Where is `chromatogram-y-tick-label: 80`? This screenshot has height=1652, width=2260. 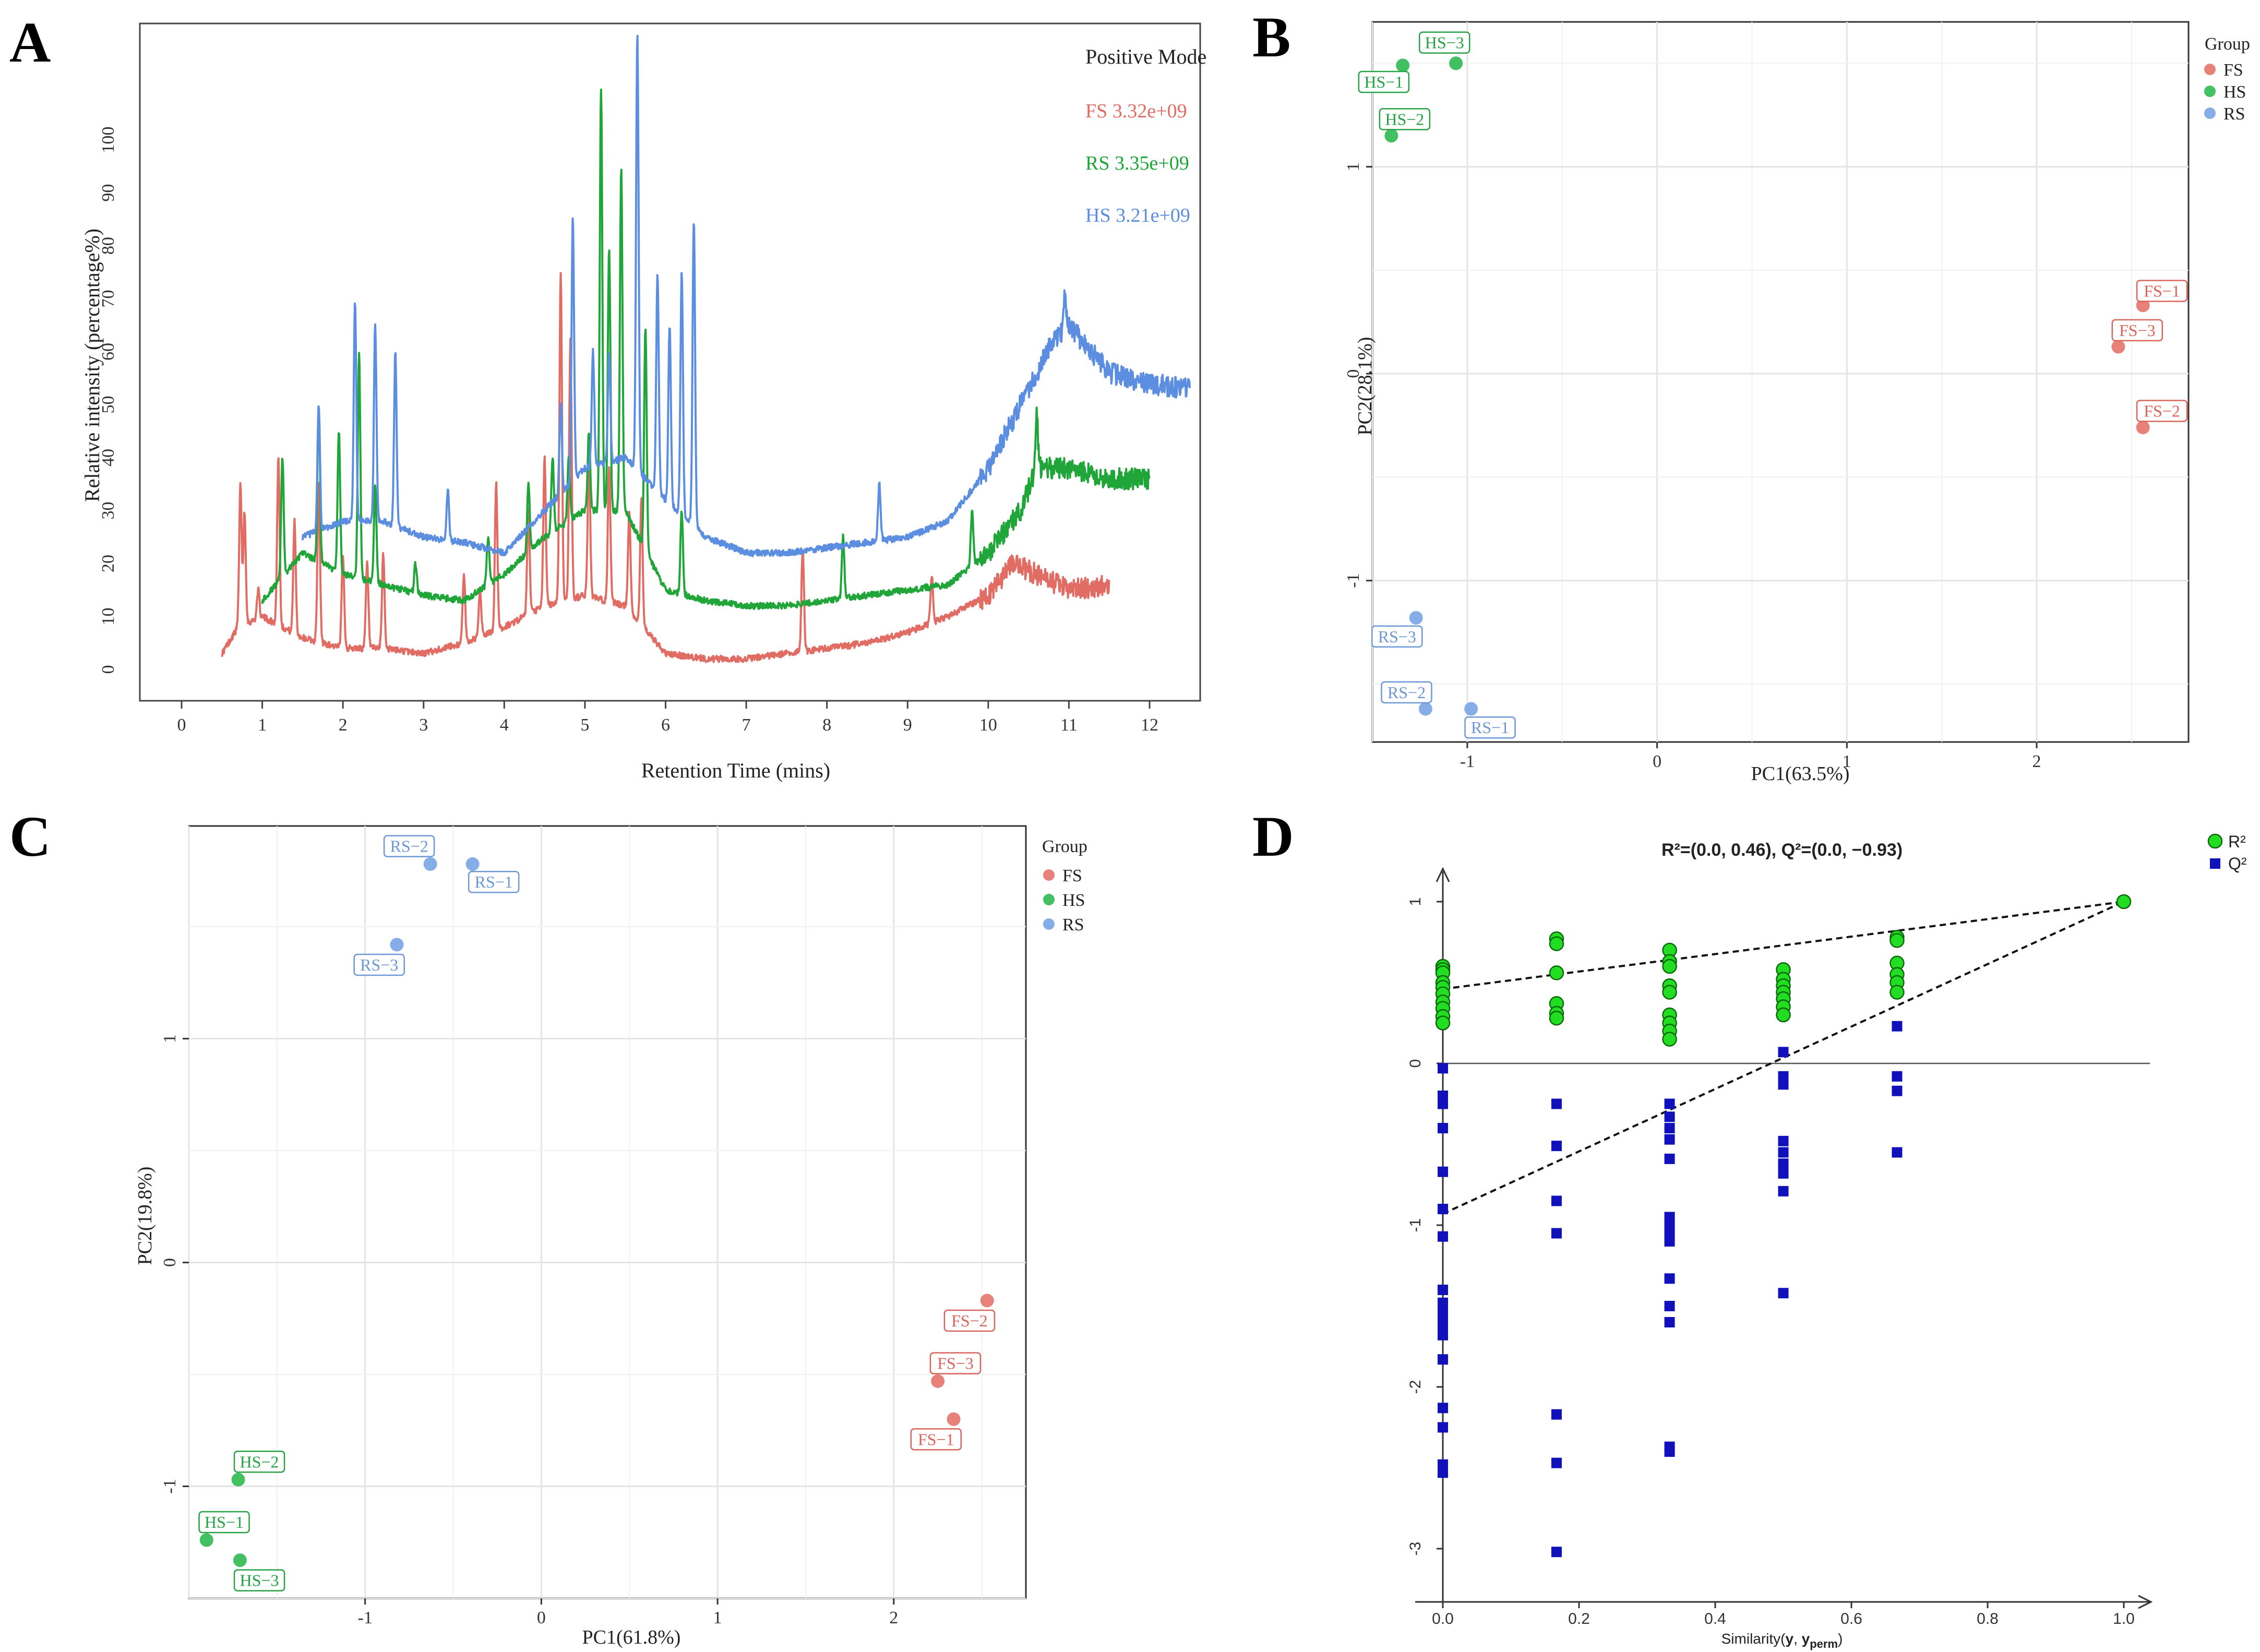
chromatogram-y-tick-label: 80 is located at coordinates (109, 246).